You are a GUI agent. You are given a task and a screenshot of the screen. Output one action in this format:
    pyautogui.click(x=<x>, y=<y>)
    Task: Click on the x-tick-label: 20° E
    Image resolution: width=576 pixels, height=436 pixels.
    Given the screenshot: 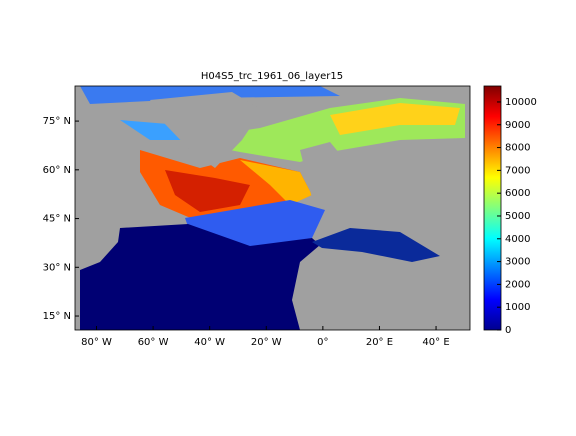 What is the action you would take?
    pyautogui.click(x=379, y=342)
    